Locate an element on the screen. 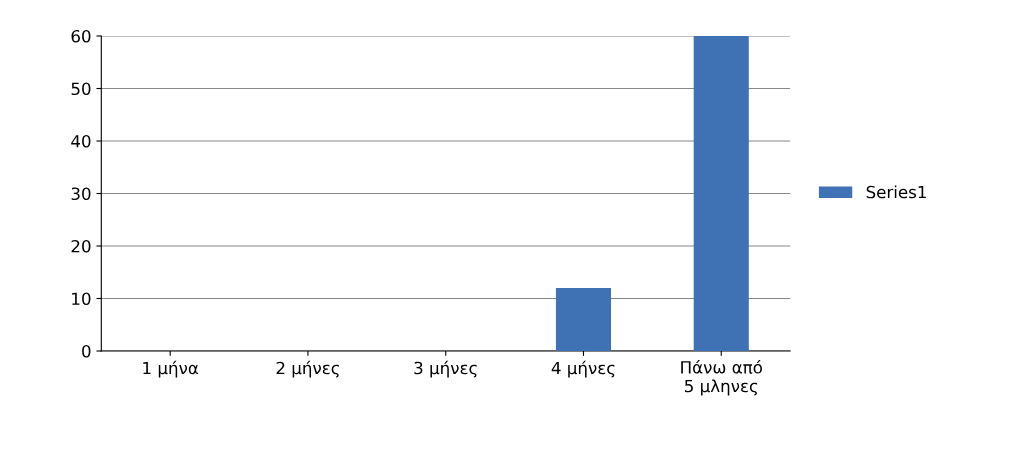  legend-label: Series1 is located at coordinates (896, 192).